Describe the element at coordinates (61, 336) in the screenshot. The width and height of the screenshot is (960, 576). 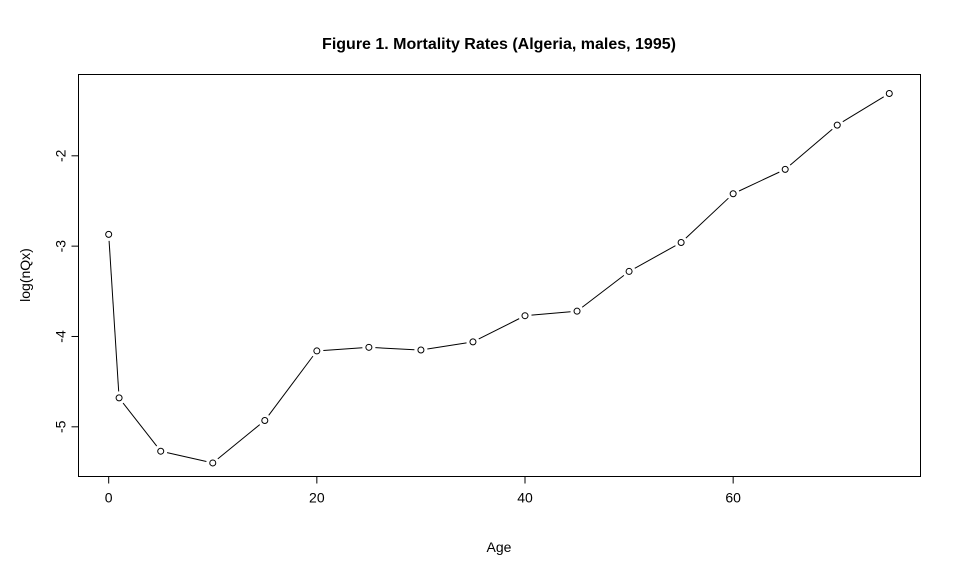
I see `y-tick-label: -4` at that location.